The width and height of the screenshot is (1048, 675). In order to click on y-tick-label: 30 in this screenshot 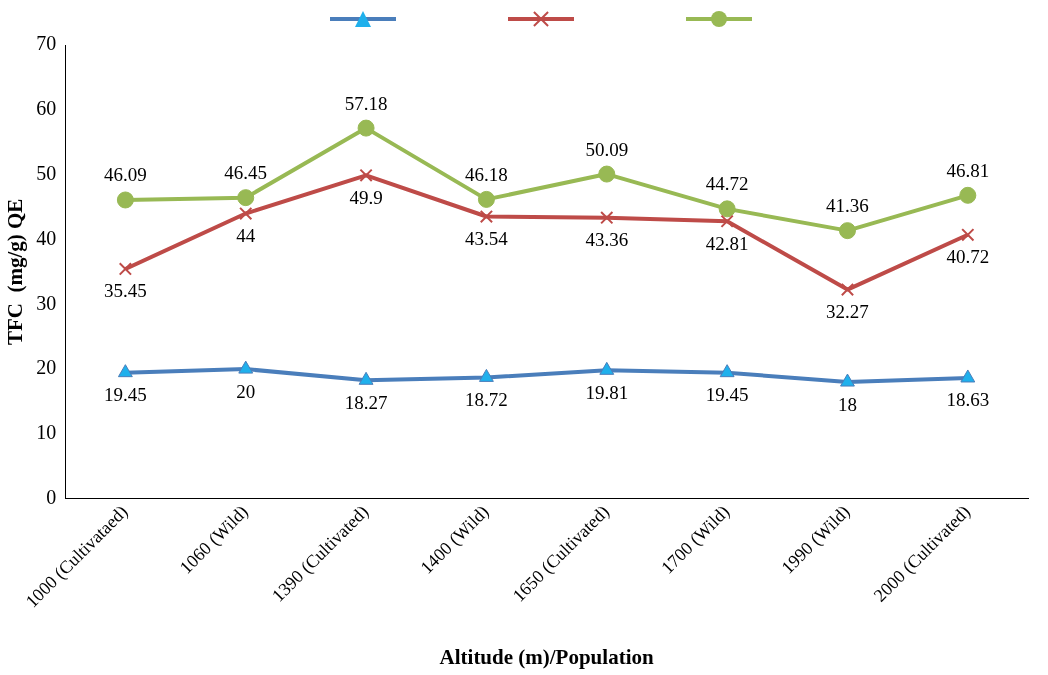, I will do `click(46, 302)`.